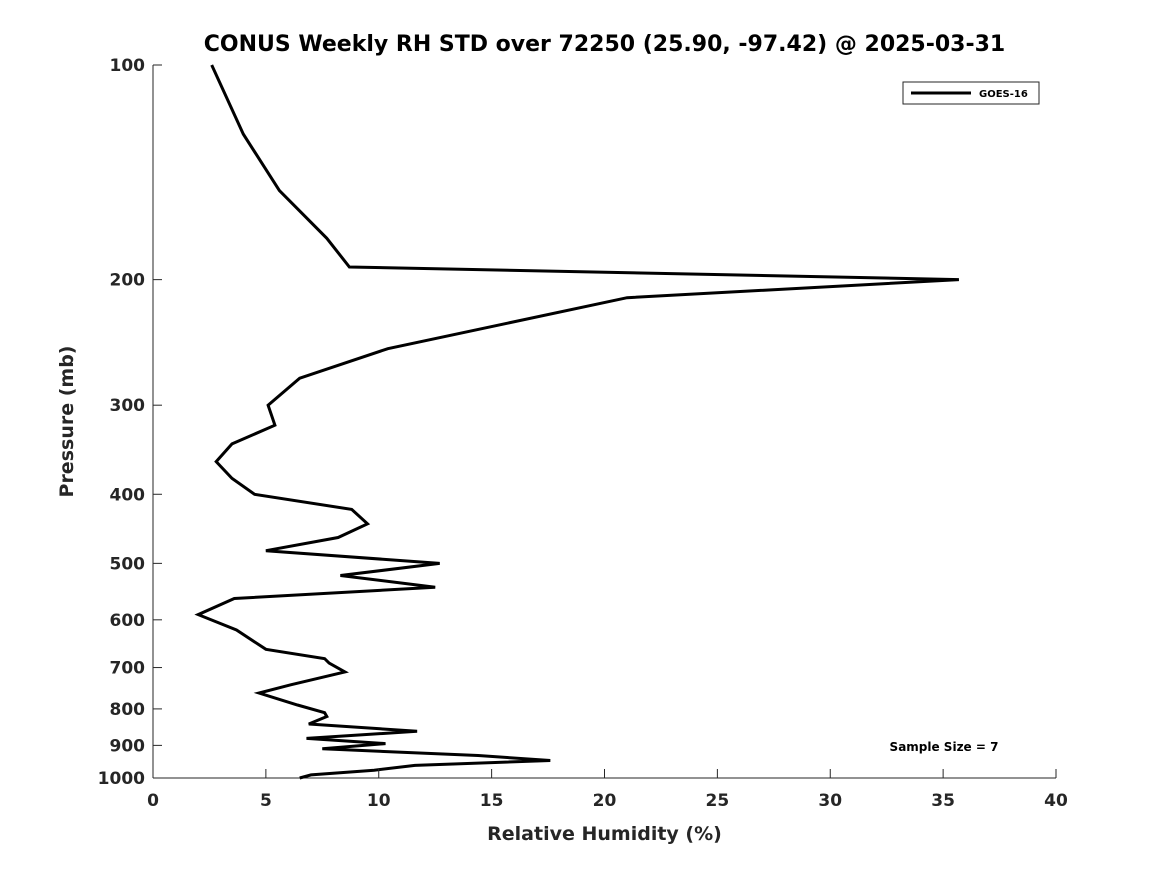  Describe the element at coordinates (128, 495) in the screenshot. I see `y-tick-label: 400` at that location.